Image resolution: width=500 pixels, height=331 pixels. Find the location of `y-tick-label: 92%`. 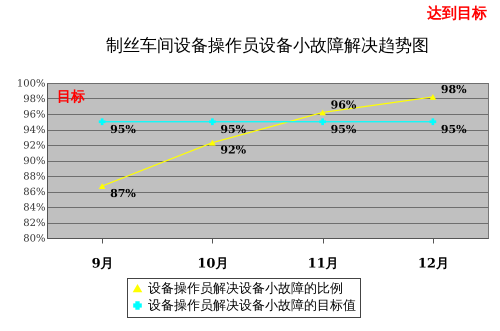

y-tick-label: 92% is located at coordinates (34, 146).